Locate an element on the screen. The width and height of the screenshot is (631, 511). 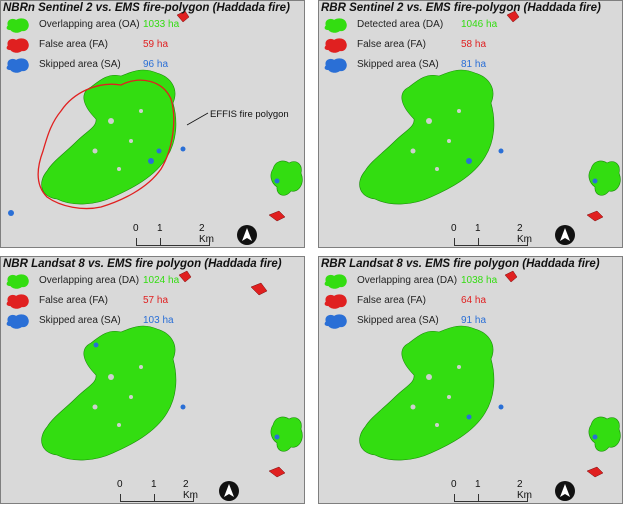
legend-value: 64 ha is located at coordinates (474, 300).